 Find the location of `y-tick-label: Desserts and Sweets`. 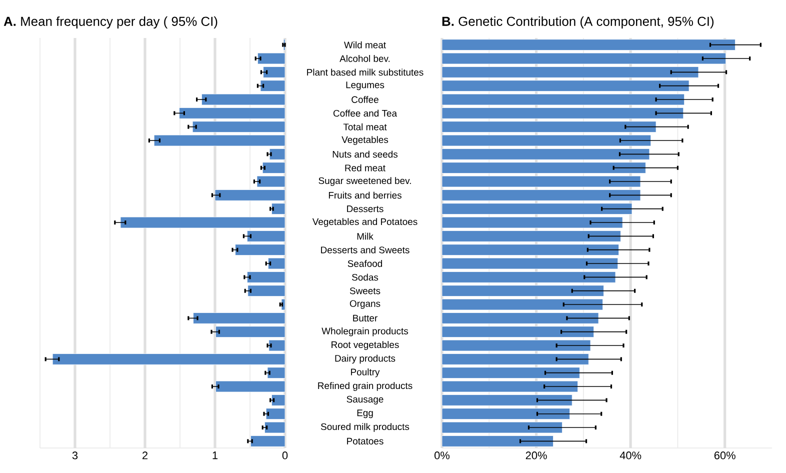

y-tick-label: Desserts and Sweets is located at coordinates (365, 250).